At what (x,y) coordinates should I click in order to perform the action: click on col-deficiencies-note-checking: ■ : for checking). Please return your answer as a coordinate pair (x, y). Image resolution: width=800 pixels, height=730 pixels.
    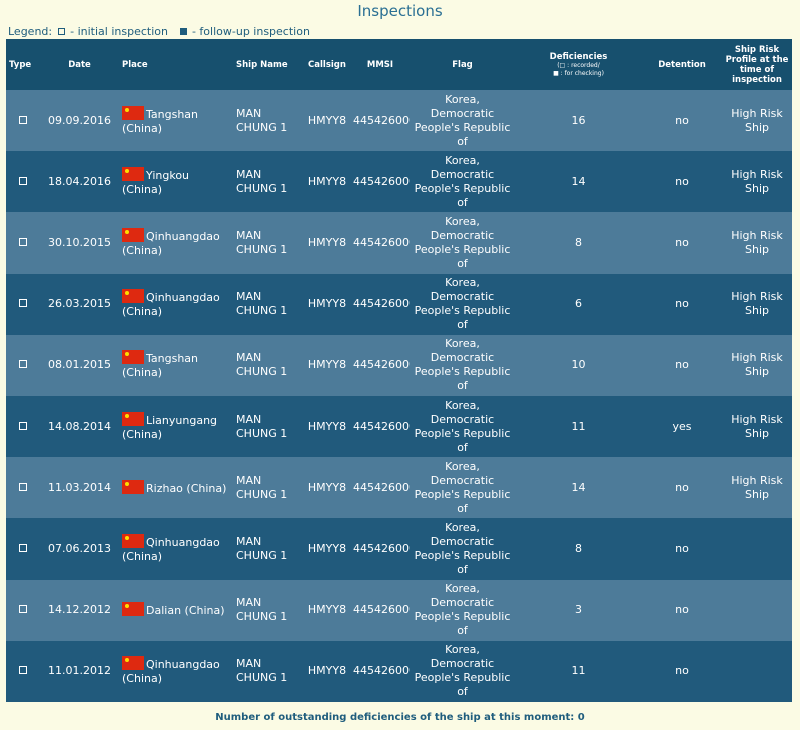
    Looking at the image, I should click on (578, 73).